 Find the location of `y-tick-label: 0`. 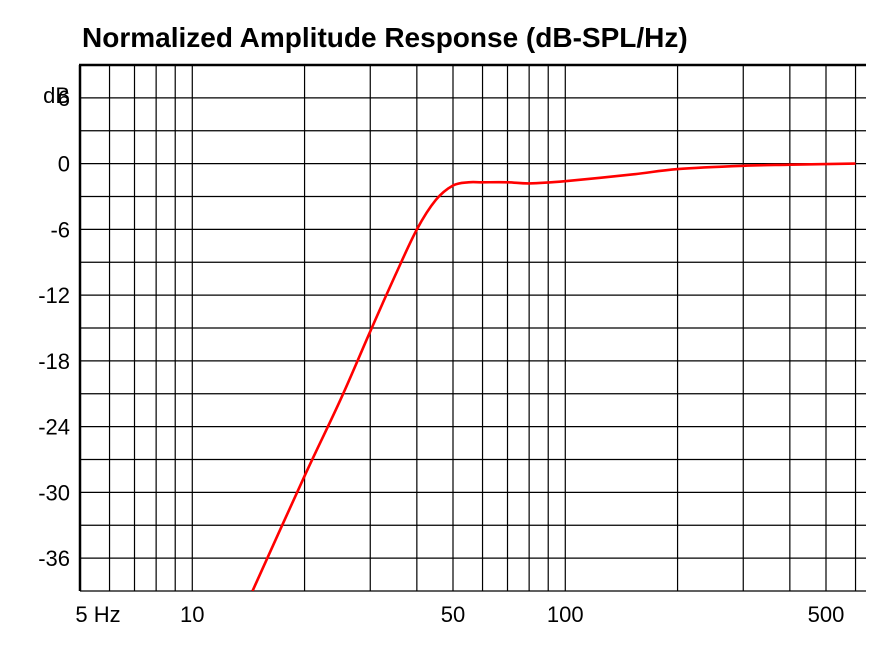

y-tick-label: 0 is located at coordinates (64, 164).